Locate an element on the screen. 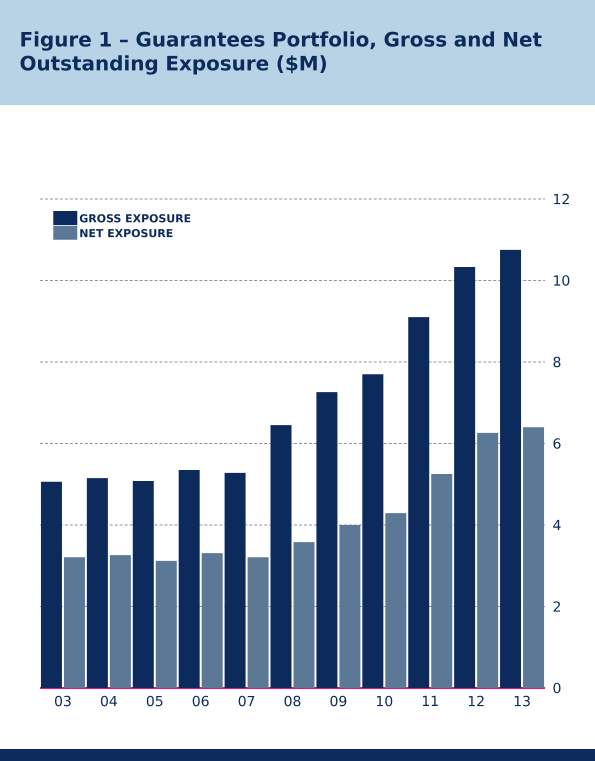 This screenshot has width=595, height=761. y-tick-label: 2 is located at coordinates (557, 606).